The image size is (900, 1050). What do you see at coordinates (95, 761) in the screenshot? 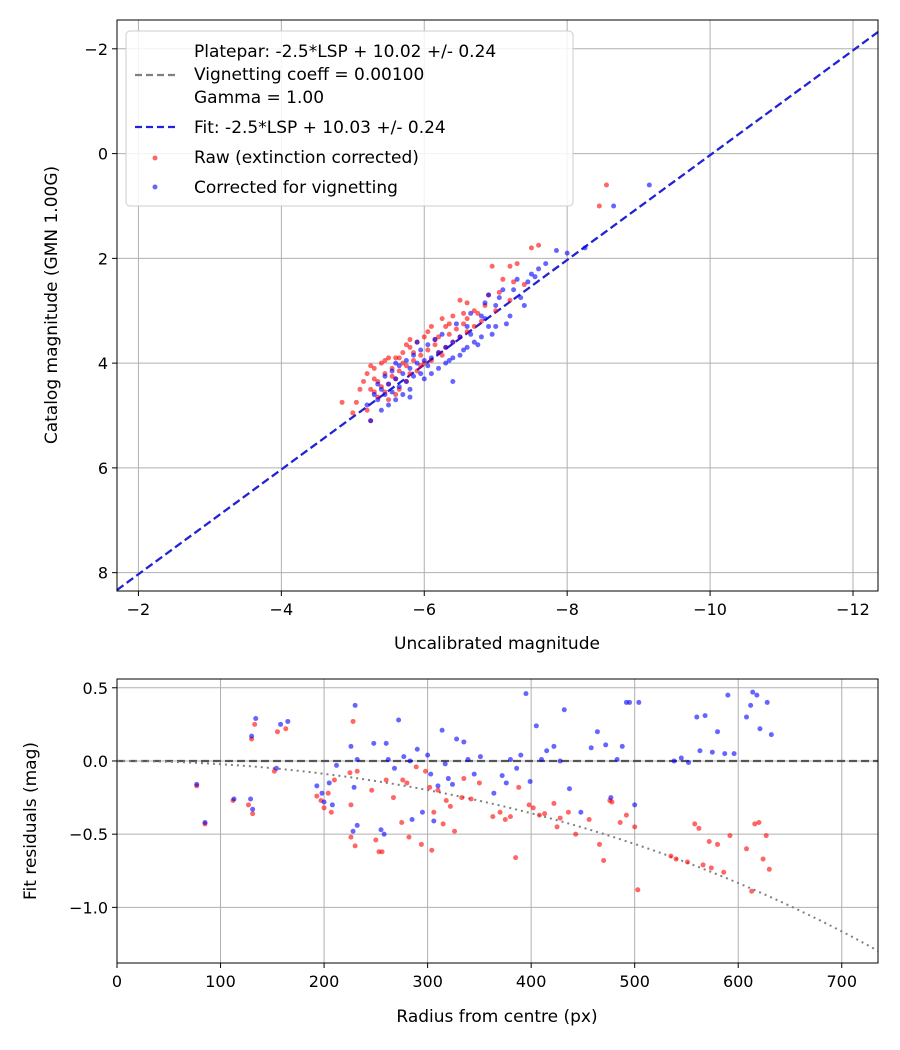
I see `bottom-y-tick-label: 0.0` at bounding box center [95, 761].